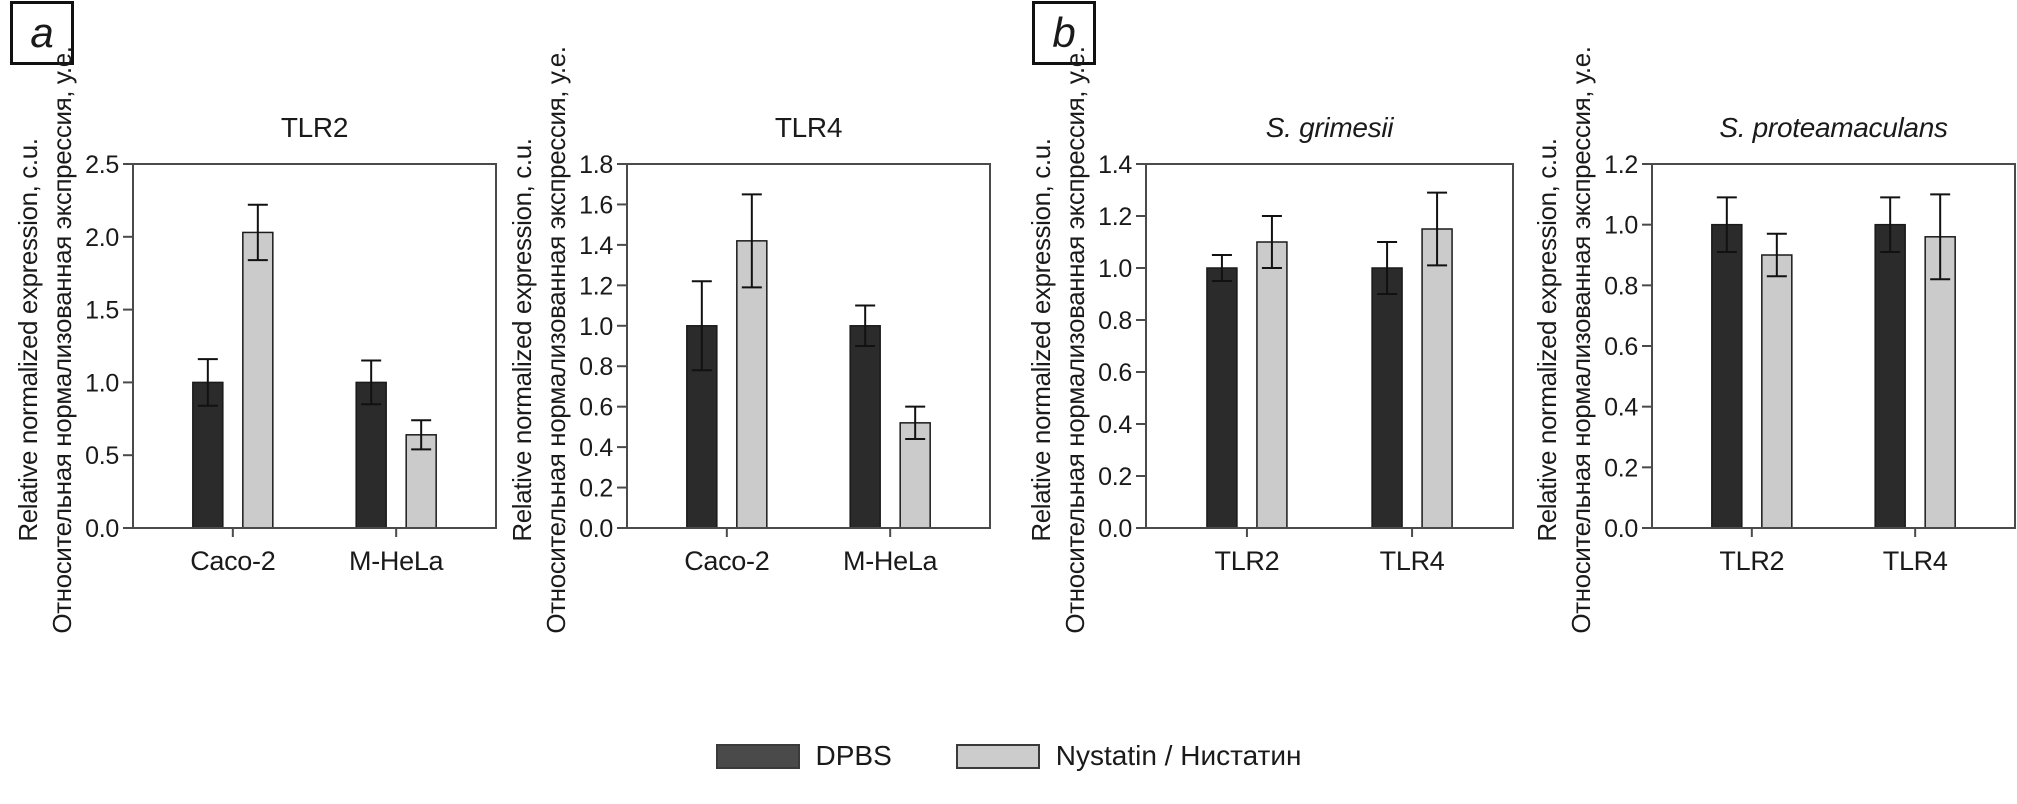  I want to click on svg-text: 1.6, so click(596, 205).